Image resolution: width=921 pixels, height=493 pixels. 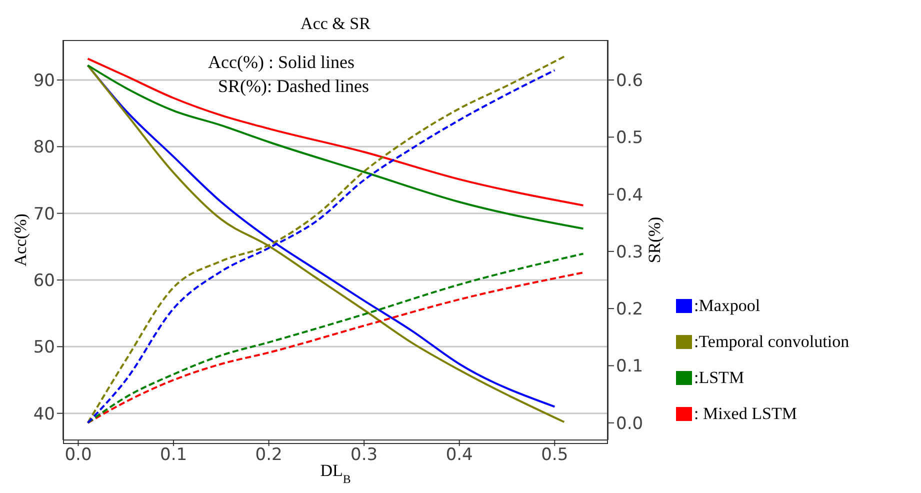 I want to click on y-tick-label: 90, so click(x=44, y=81).